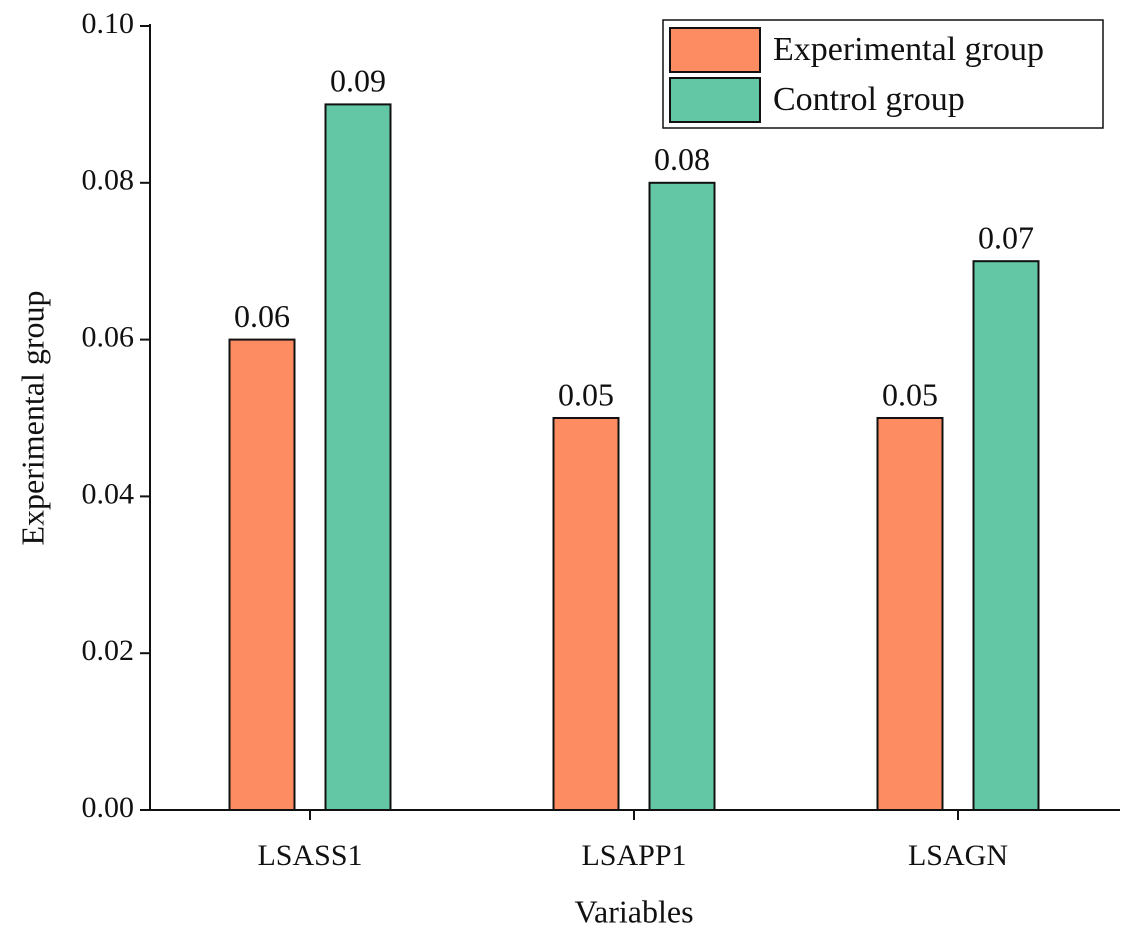 The image size is (1123, 931). I want to click on y-tick-label: 0.00, so click(108, 807).